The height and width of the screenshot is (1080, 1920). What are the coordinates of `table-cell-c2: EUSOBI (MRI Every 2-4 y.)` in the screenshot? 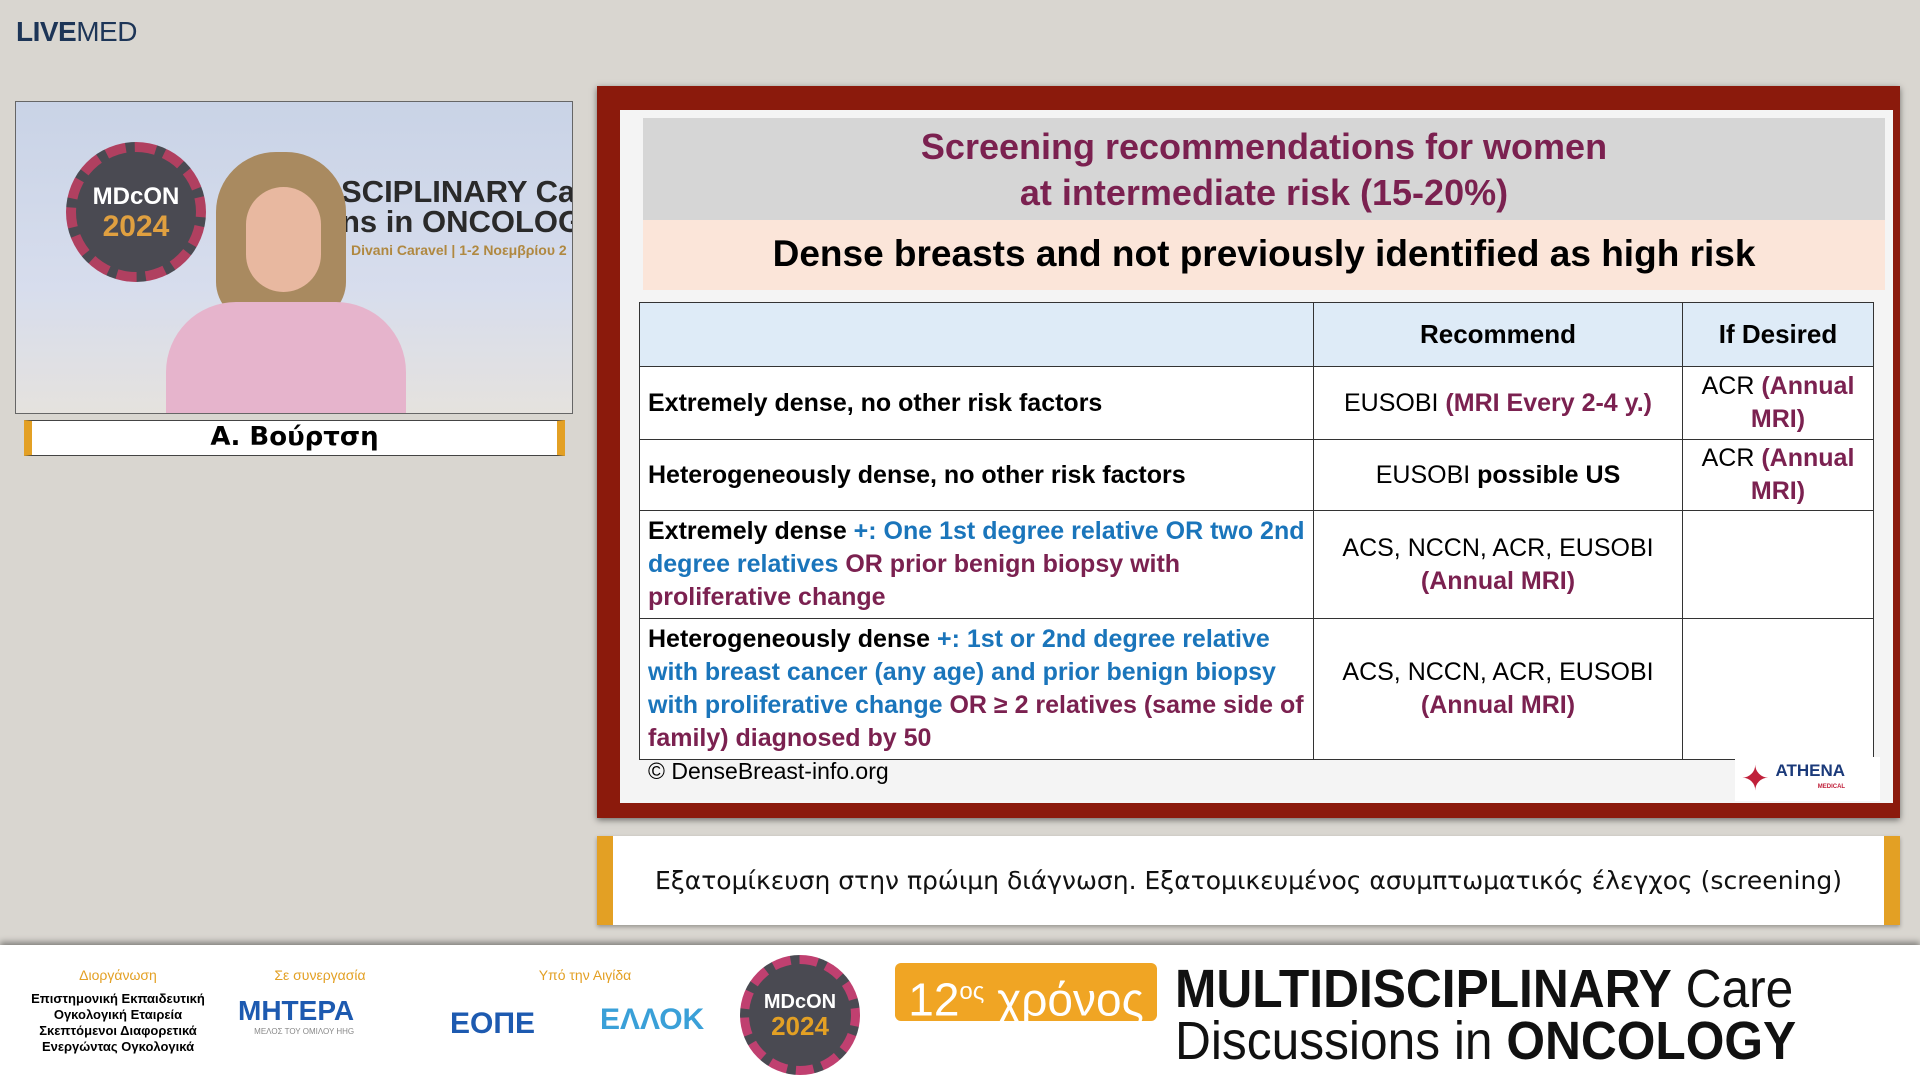 It's located at (1498, 403).